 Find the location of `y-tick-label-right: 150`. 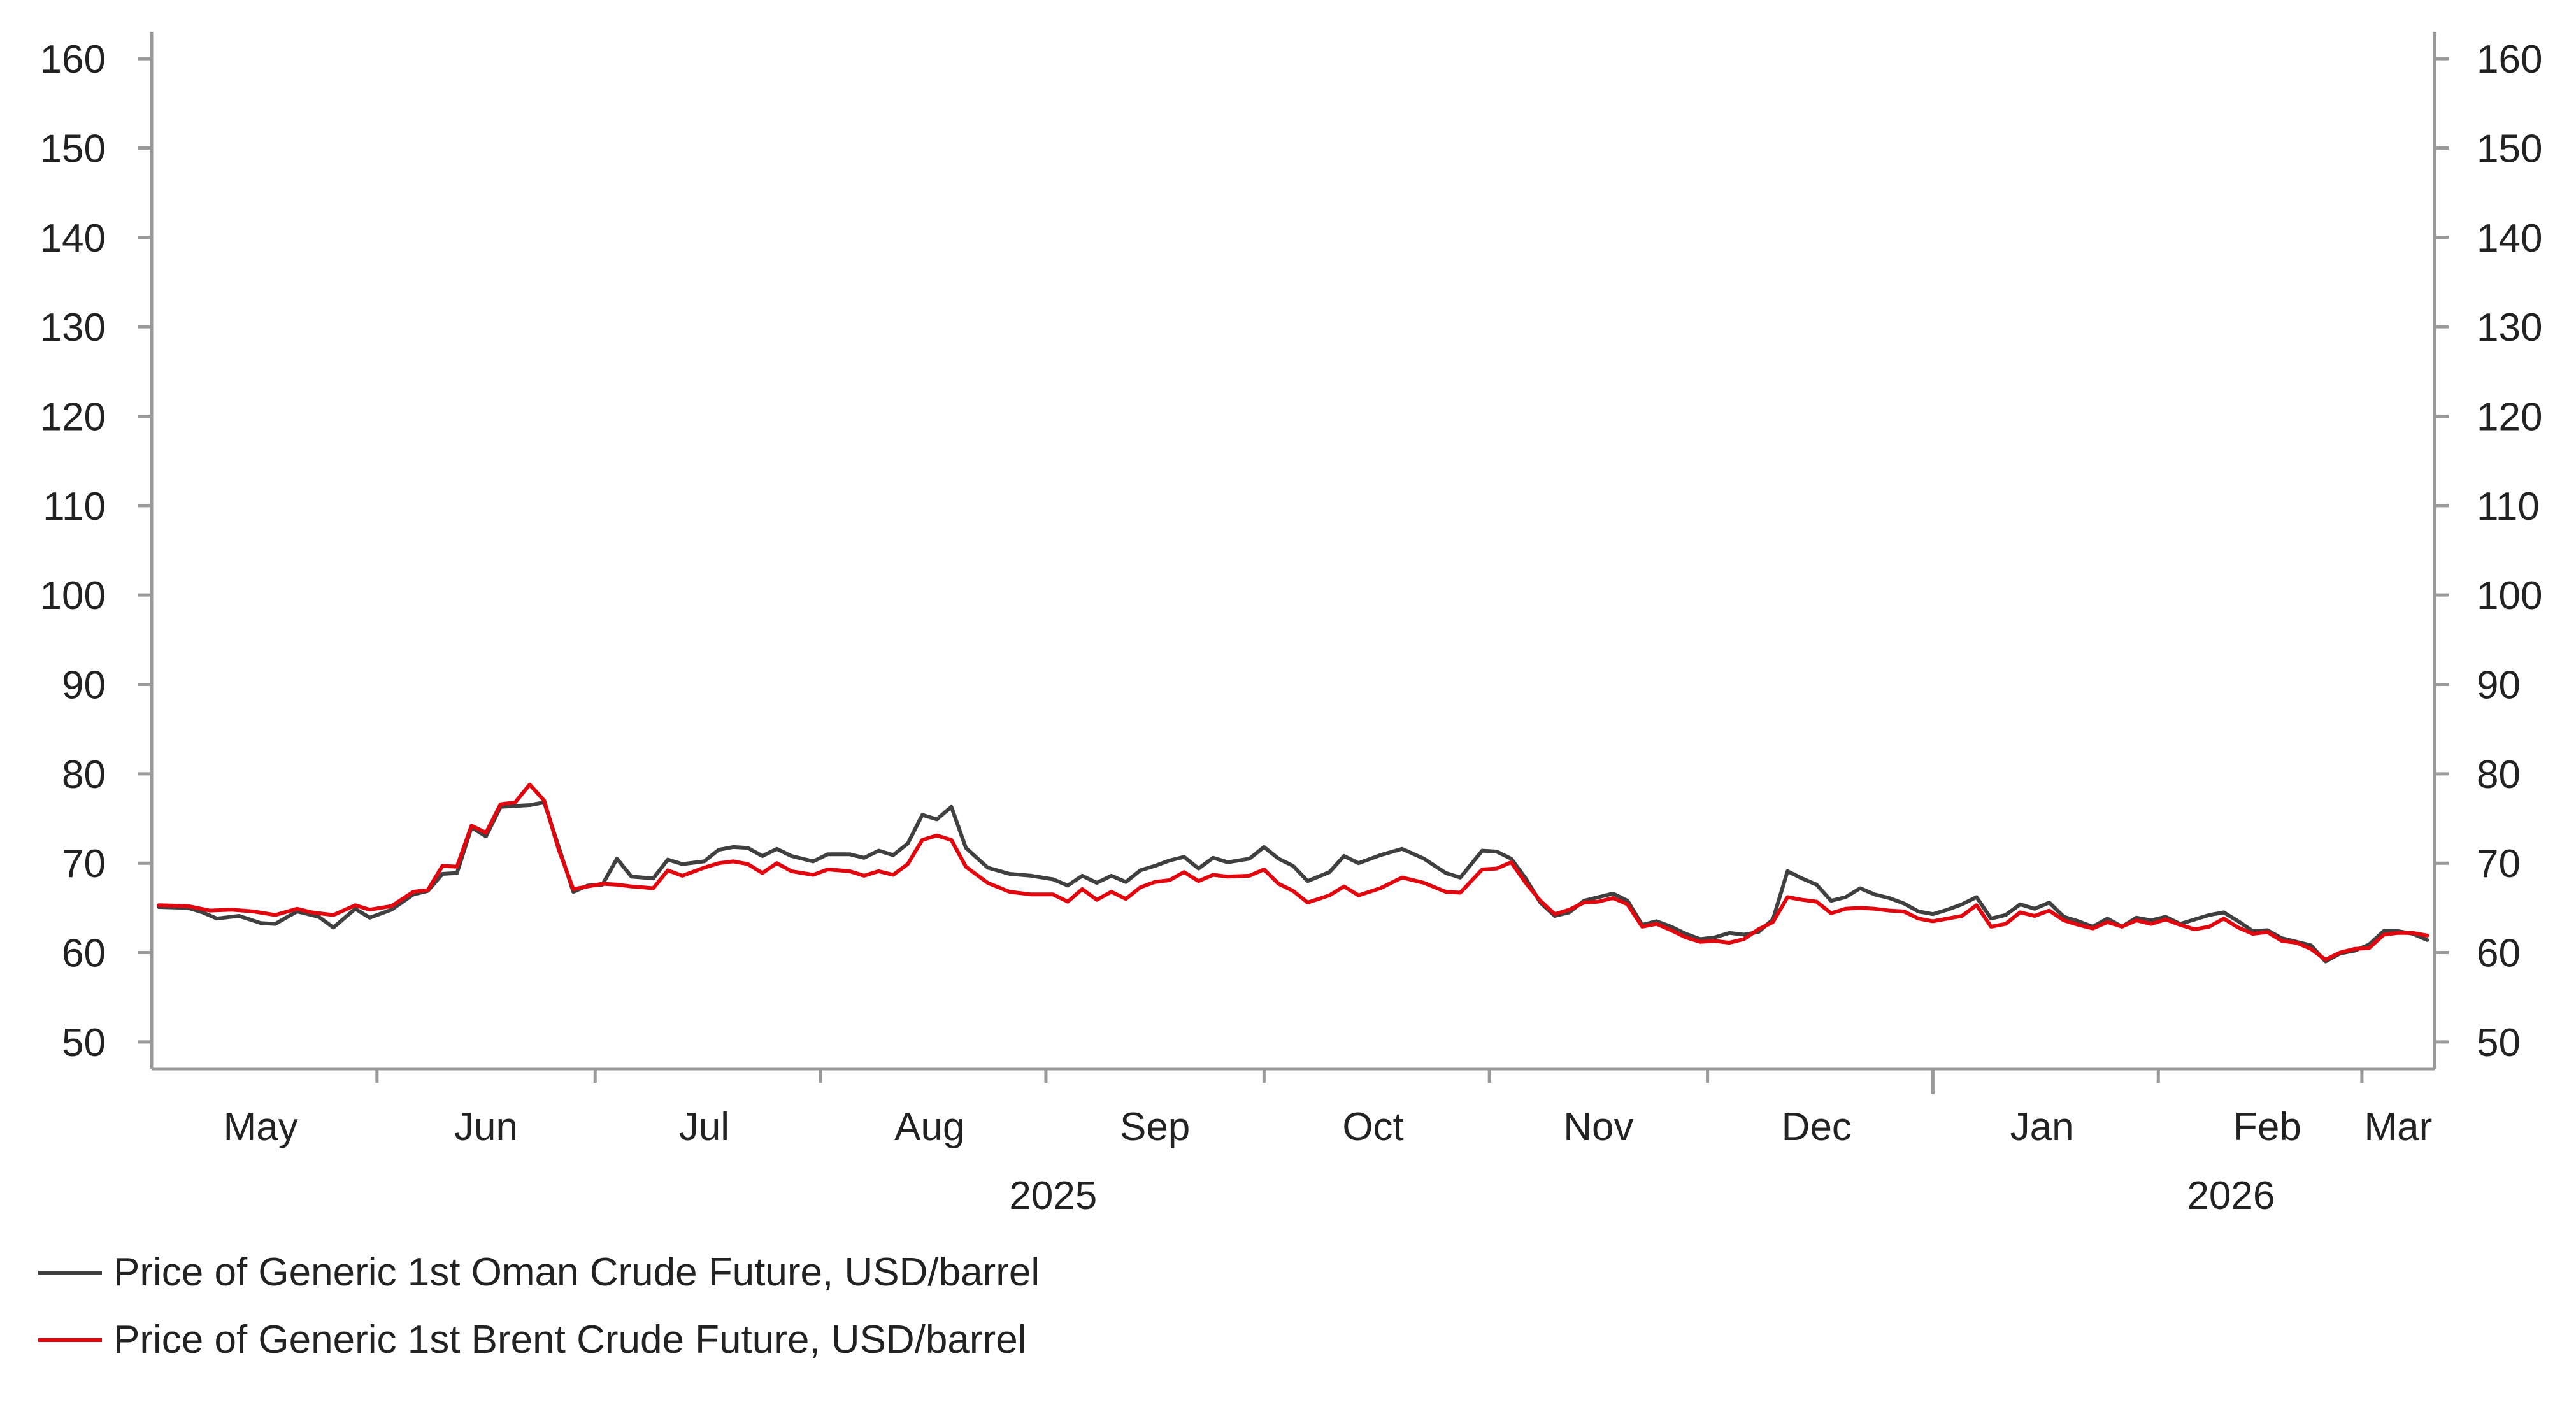

y-tick-label-right: 150 is located at coordinates (2509, 149).